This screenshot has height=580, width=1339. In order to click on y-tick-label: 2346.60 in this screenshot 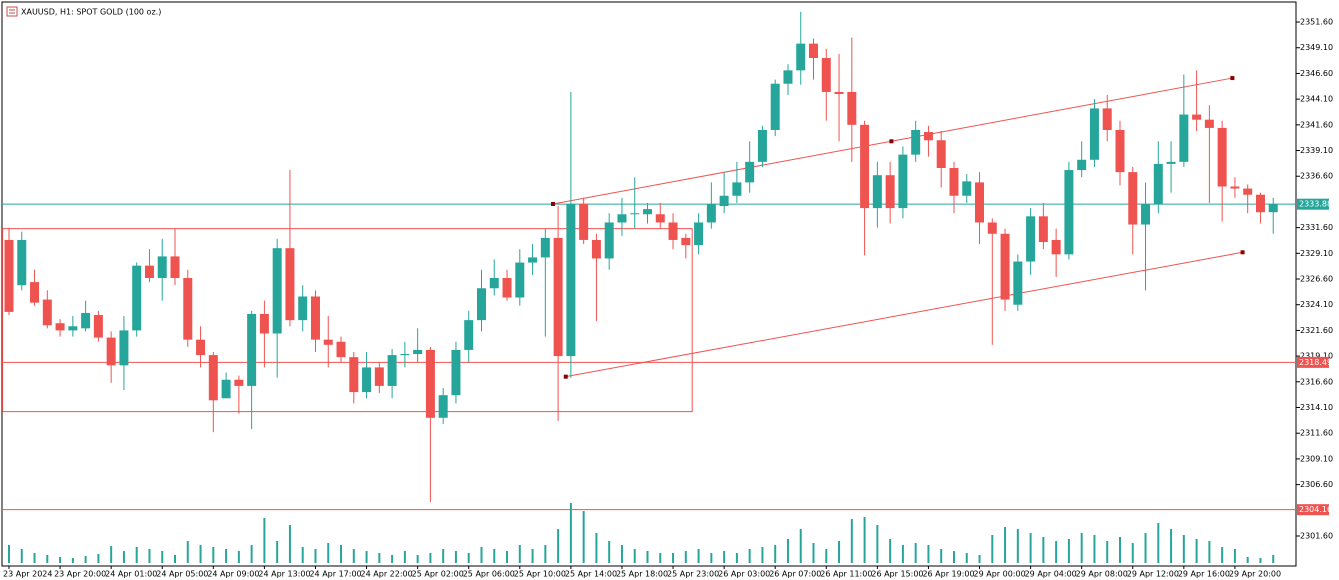, I will do `click(1316, 73)`.